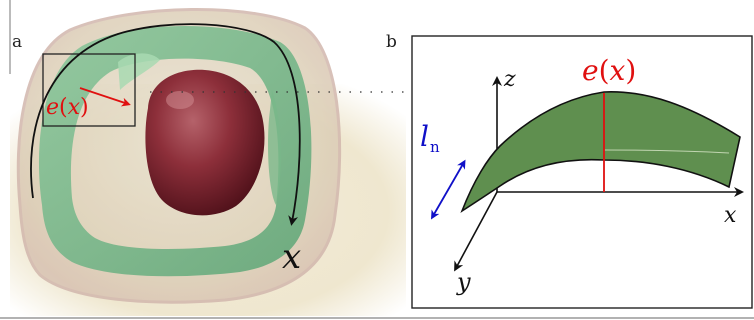 This screenshot has height=320, width=754. I want to click on length-label: ln, so click(430, 138).